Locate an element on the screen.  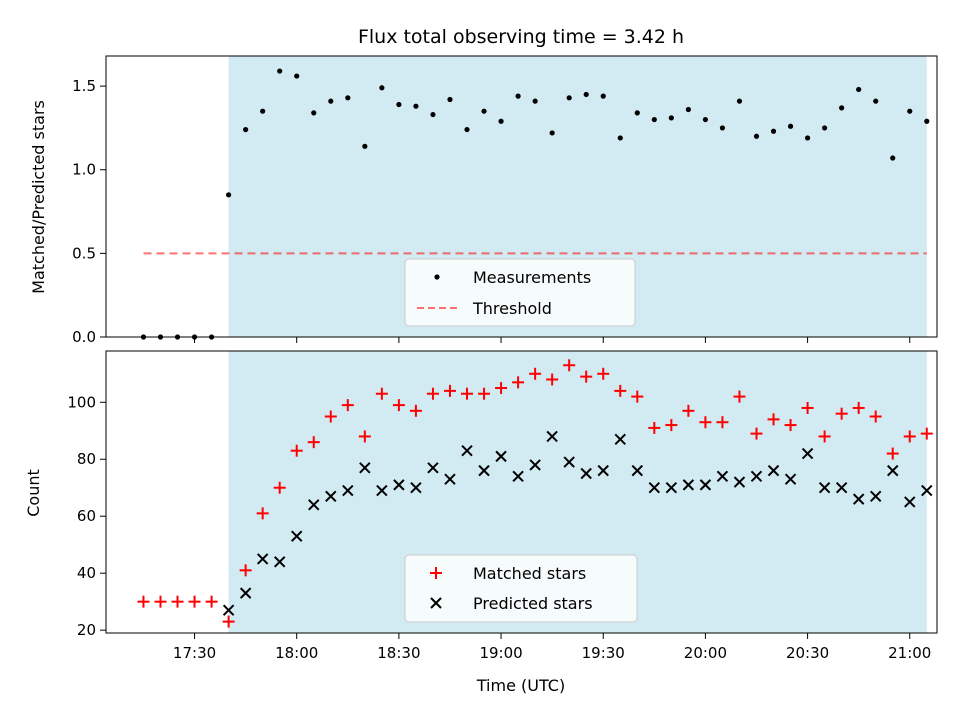
count-ytick-label: 80 is located at coordinates (86, 459).